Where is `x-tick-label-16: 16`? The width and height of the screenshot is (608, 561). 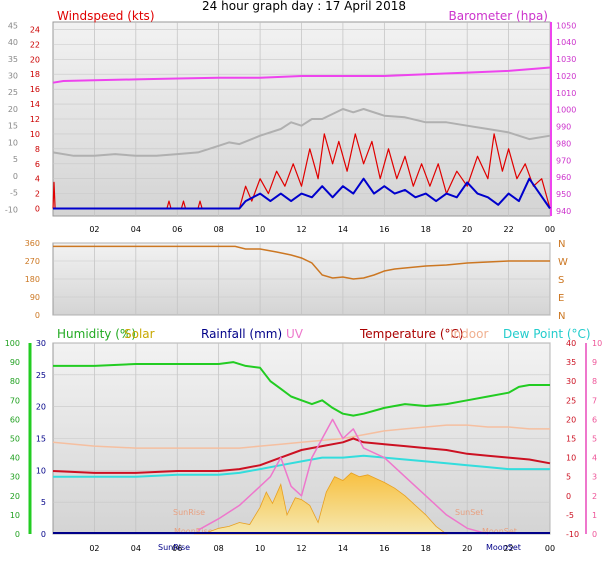
x-tick-label-16: 16 is located at coordinates (384, 229).